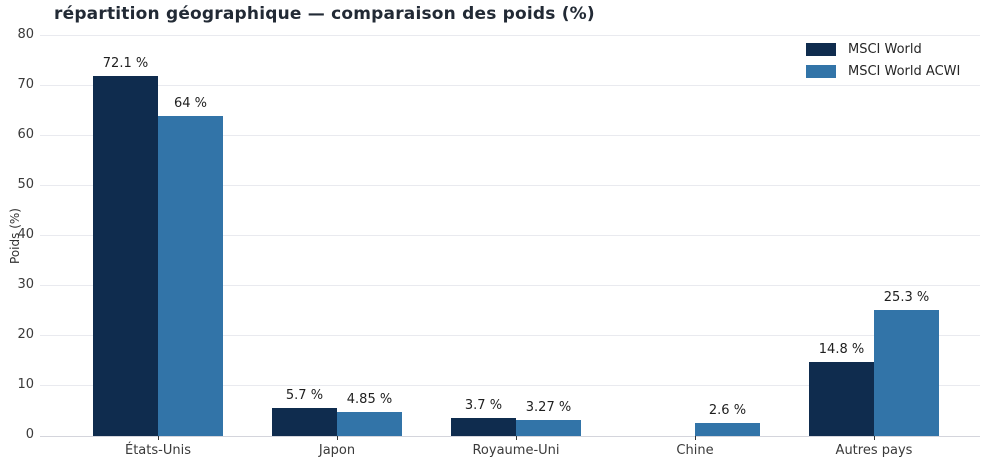 The height and width of the screenshot is (470, 990). Describe the element at coordinates (841, 349) in the screenshot. I see `bar-value-label: 14.8 %` at that location.